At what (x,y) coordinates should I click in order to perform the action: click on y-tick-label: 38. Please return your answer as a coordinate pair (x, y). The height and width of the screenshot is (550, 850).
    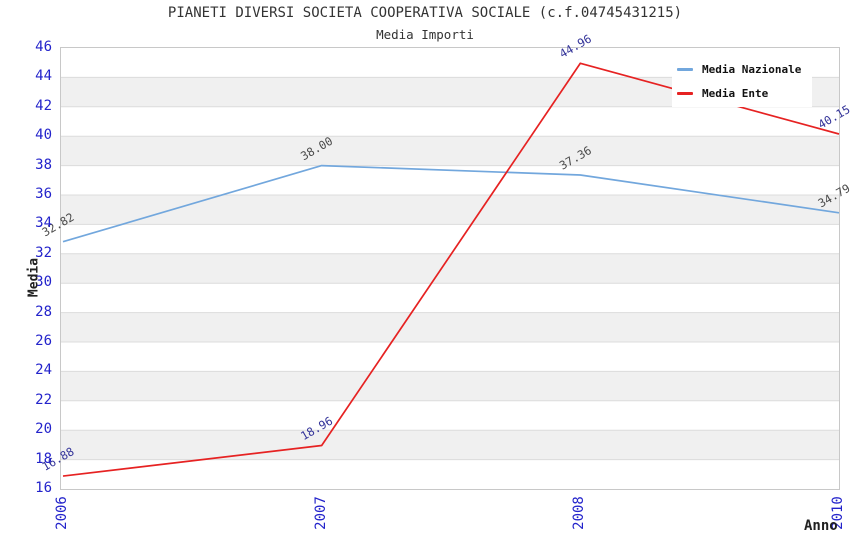
    Looking at the image, I should click on (43, 164).